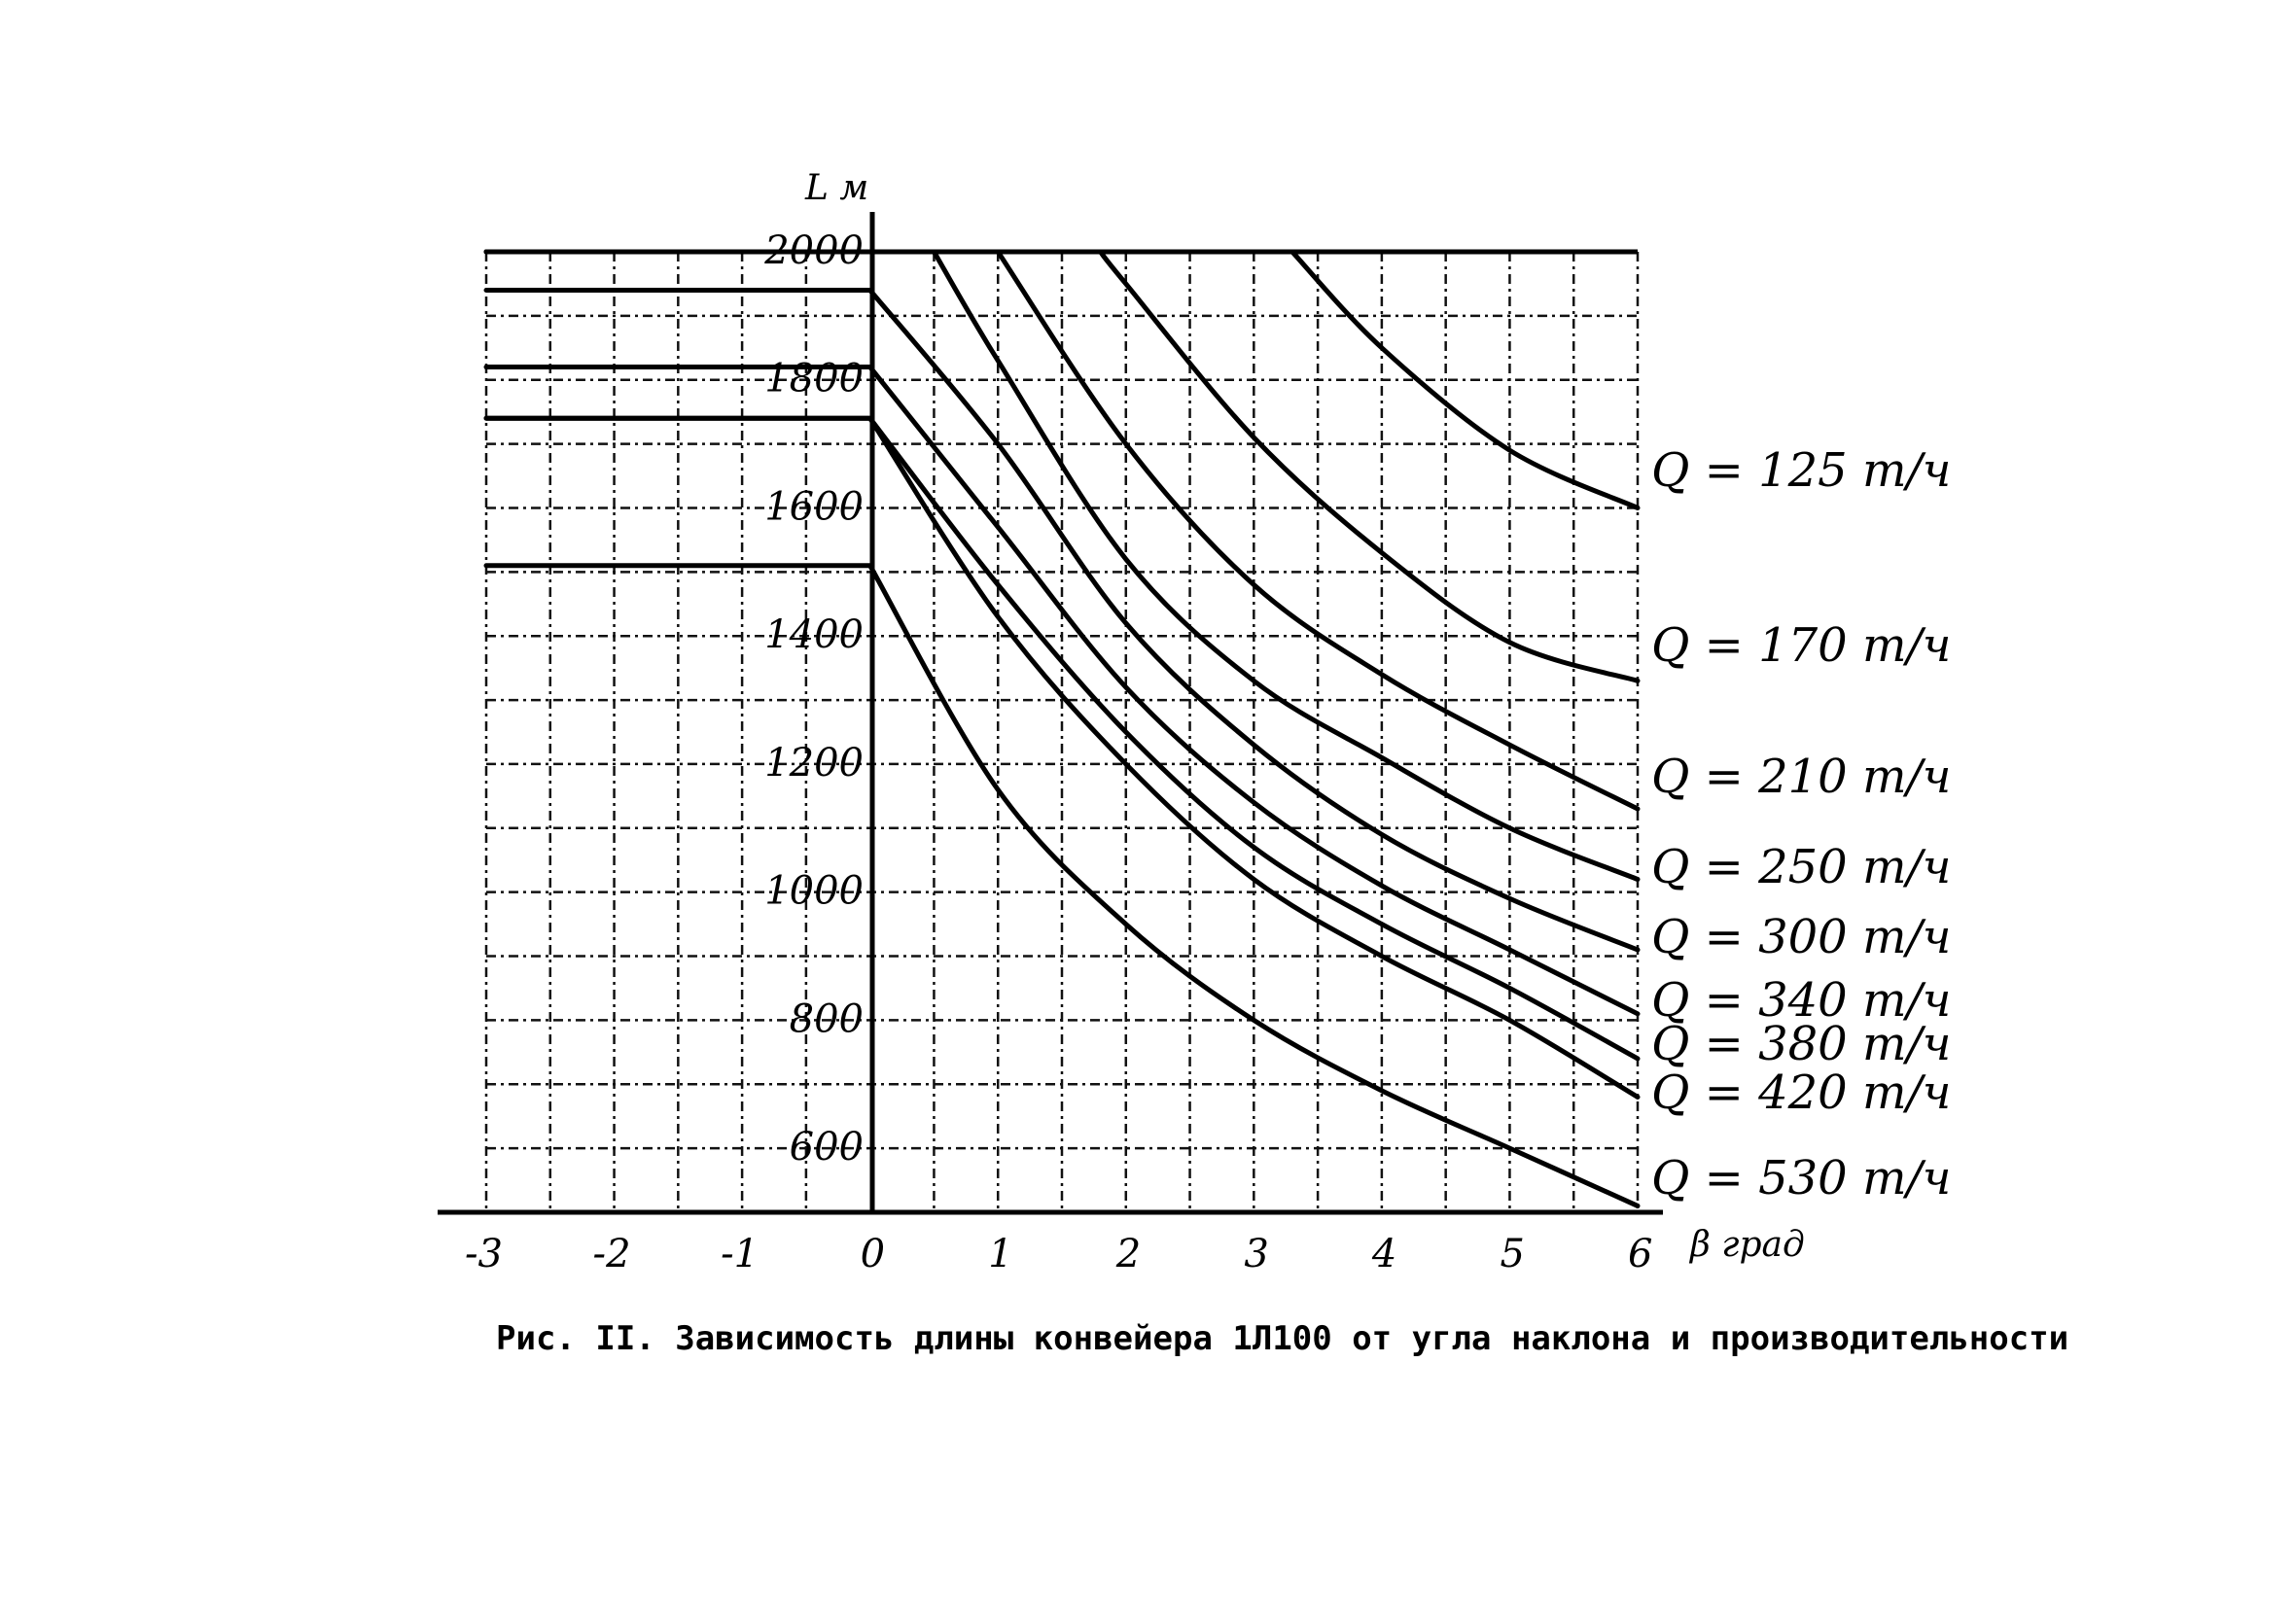  What do you see at coordinates (1128, 1254) in the screenshot?
I see `x-tick-label: 2` at bounding box center [1128, 1254].